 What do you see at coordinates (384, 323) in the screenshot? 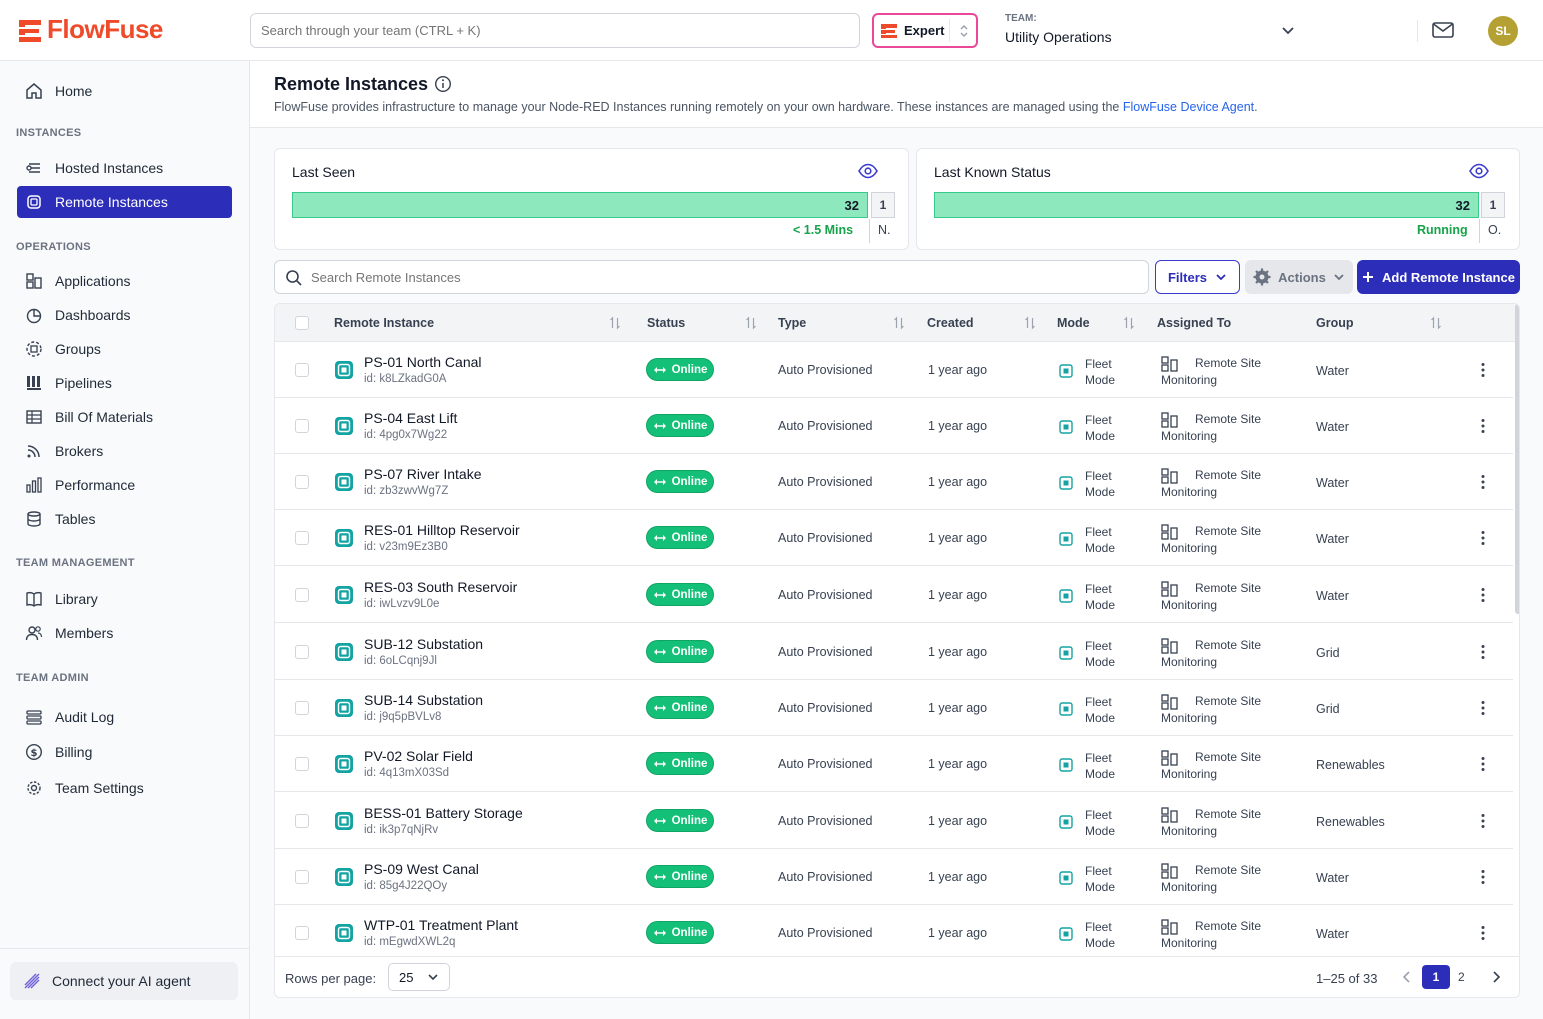
I see `header-remote-instance: Remote Instance` at bounding box center [384, 323].